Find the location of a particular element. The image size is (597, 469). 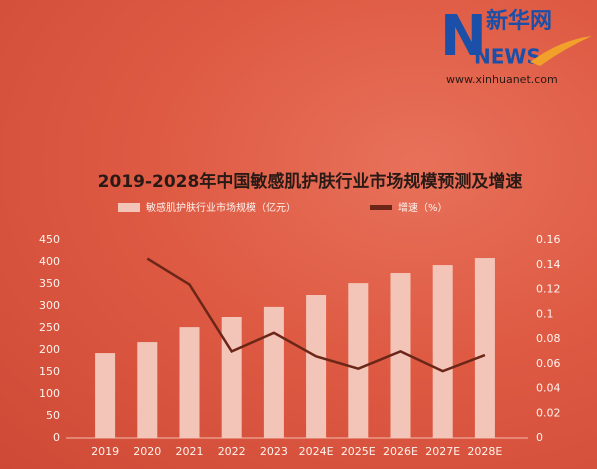

legend-label: 敏感肌护肤行业市场规模（亿元） is located at coordinates (221, 207).